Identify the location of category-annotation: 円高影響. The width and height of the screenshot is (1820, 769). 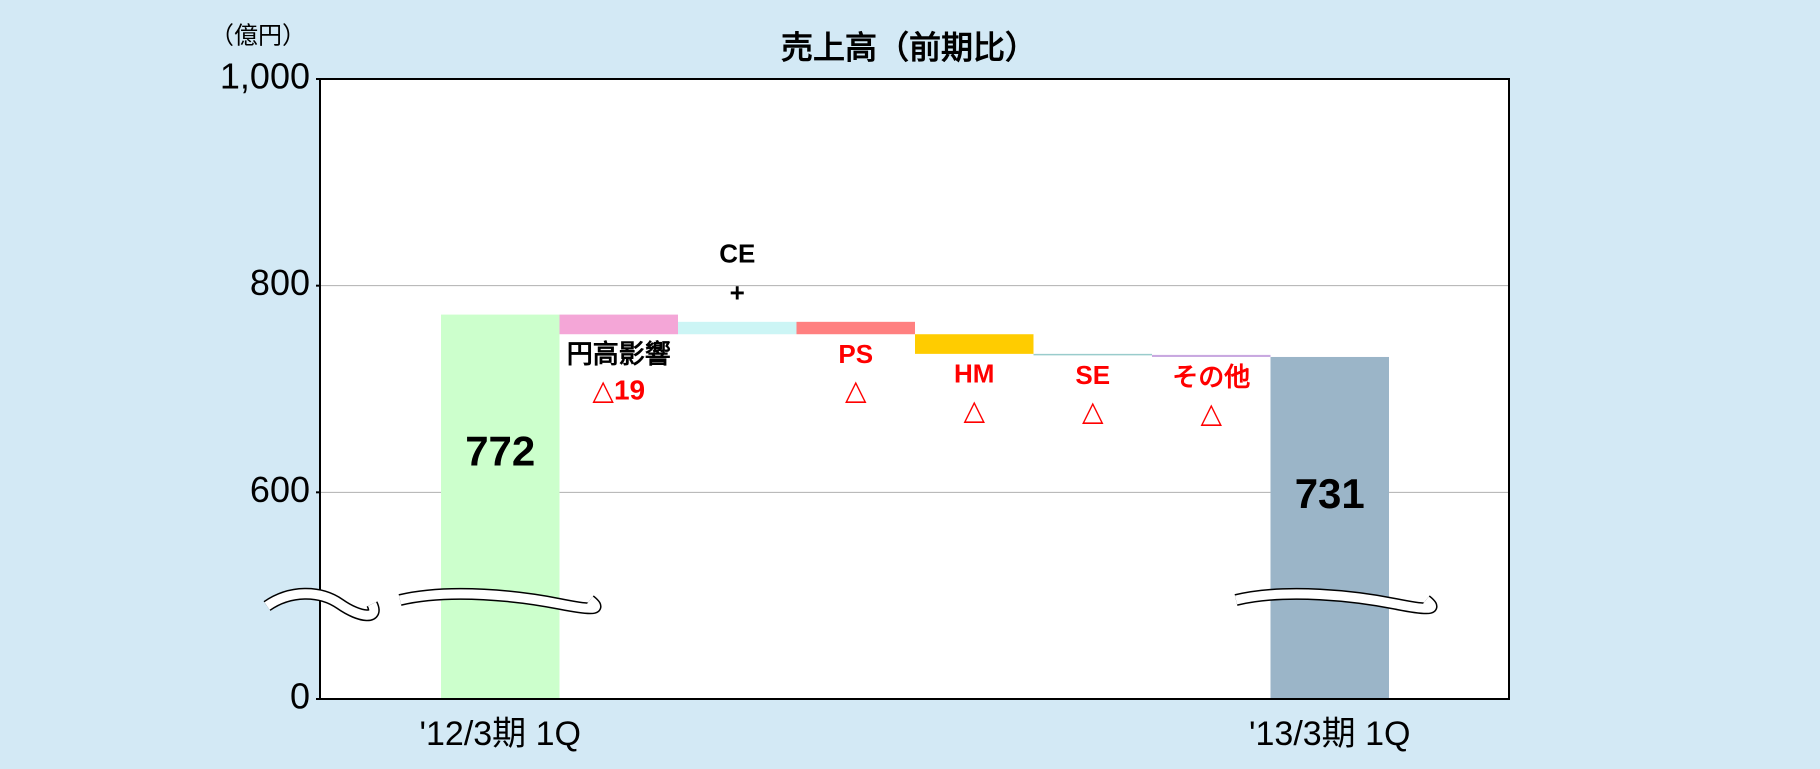
(619, 354).